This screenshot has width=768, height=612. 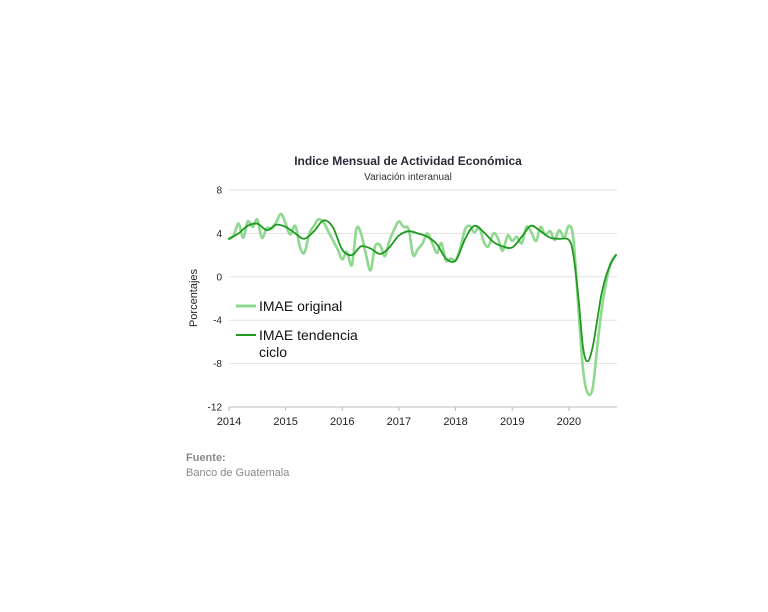 I want to click on y-tick-label: 4, so click(x=219, y=234).